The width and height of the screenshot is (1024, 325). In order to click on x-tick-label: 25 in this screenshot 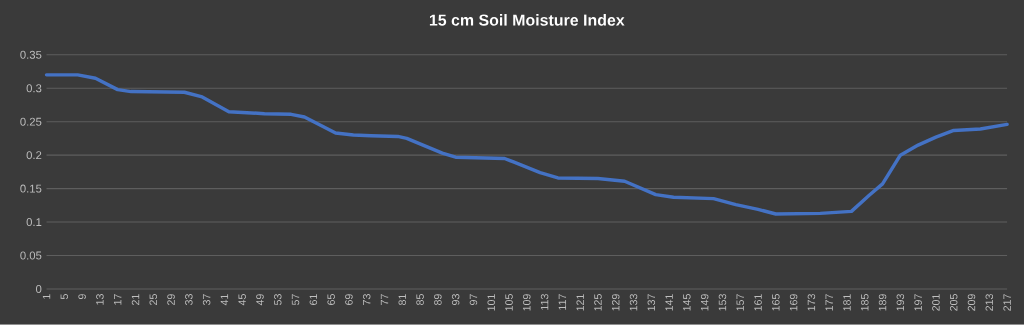, I will do `click(153, 300)`.